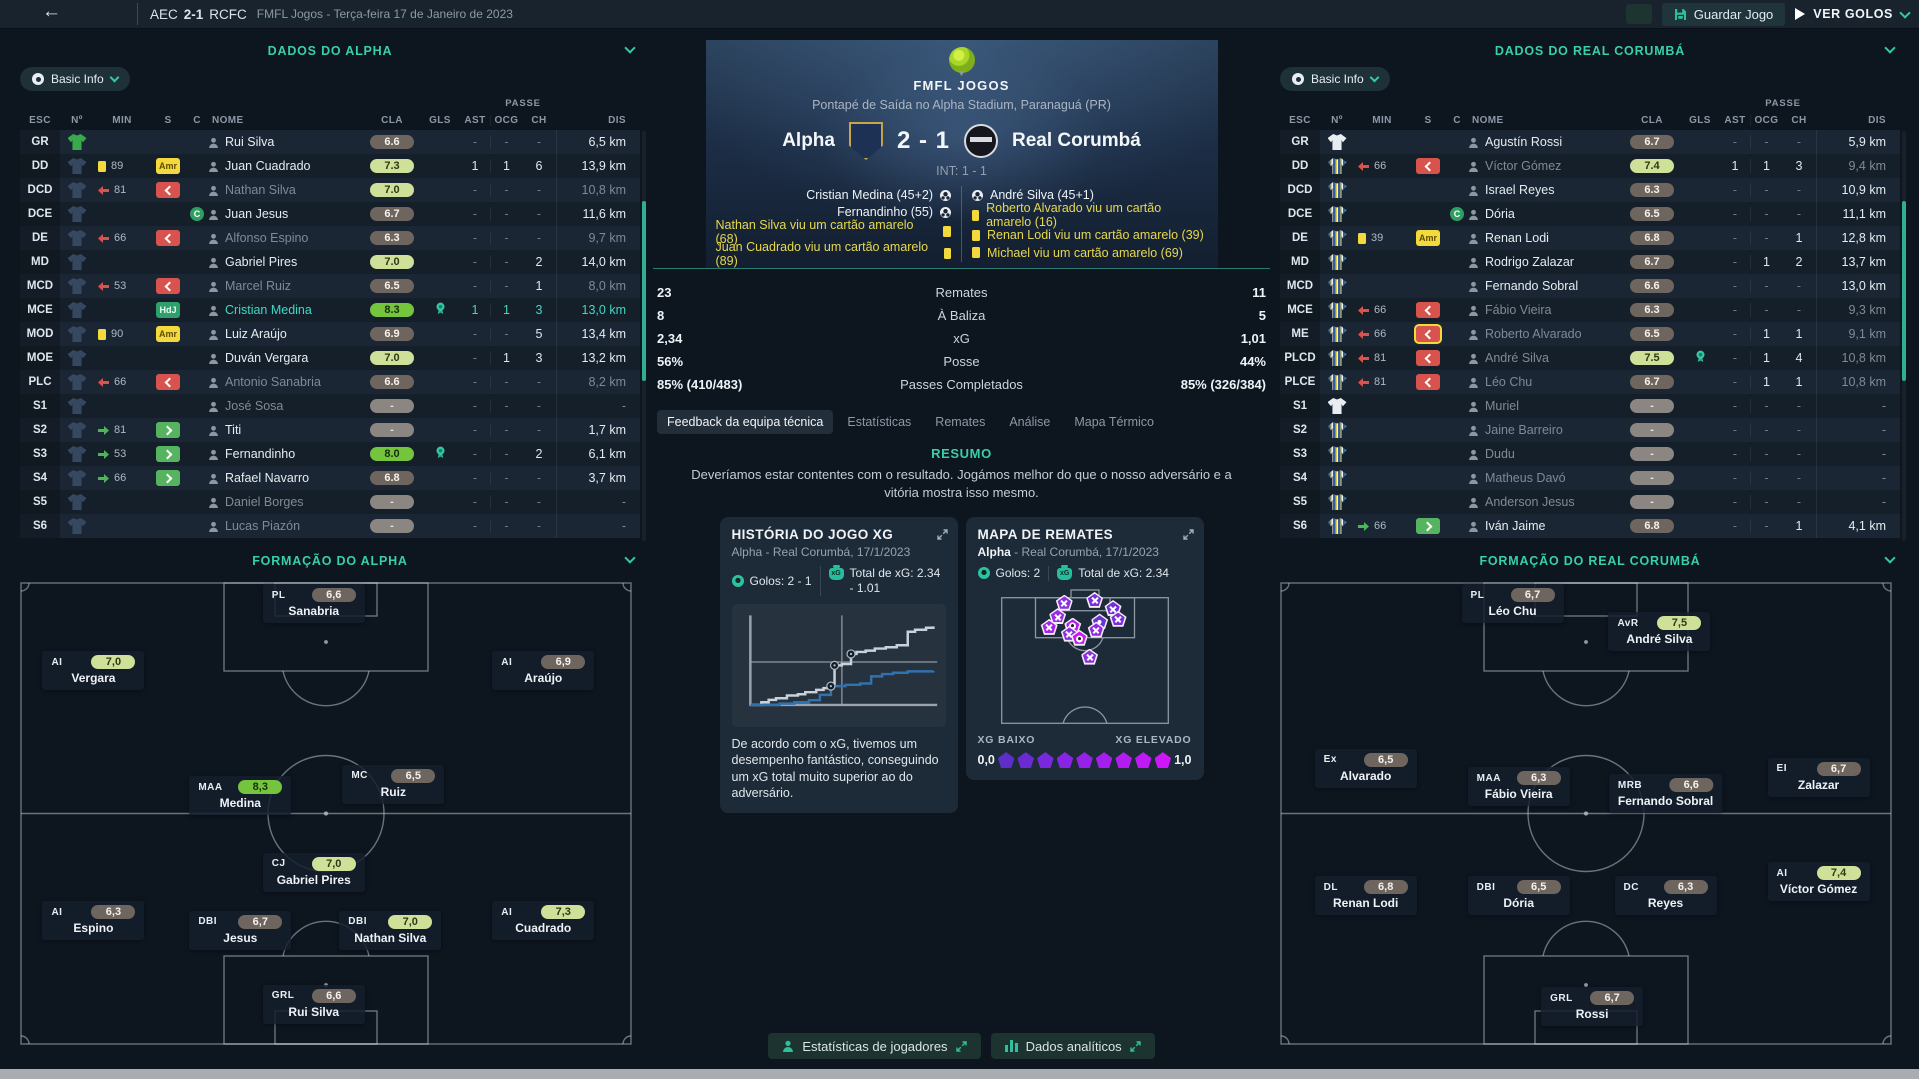  I want to click on player-row: MCD 53 Marcel Ruiz 6.5- -1 8,0 km, so click(330, 286).